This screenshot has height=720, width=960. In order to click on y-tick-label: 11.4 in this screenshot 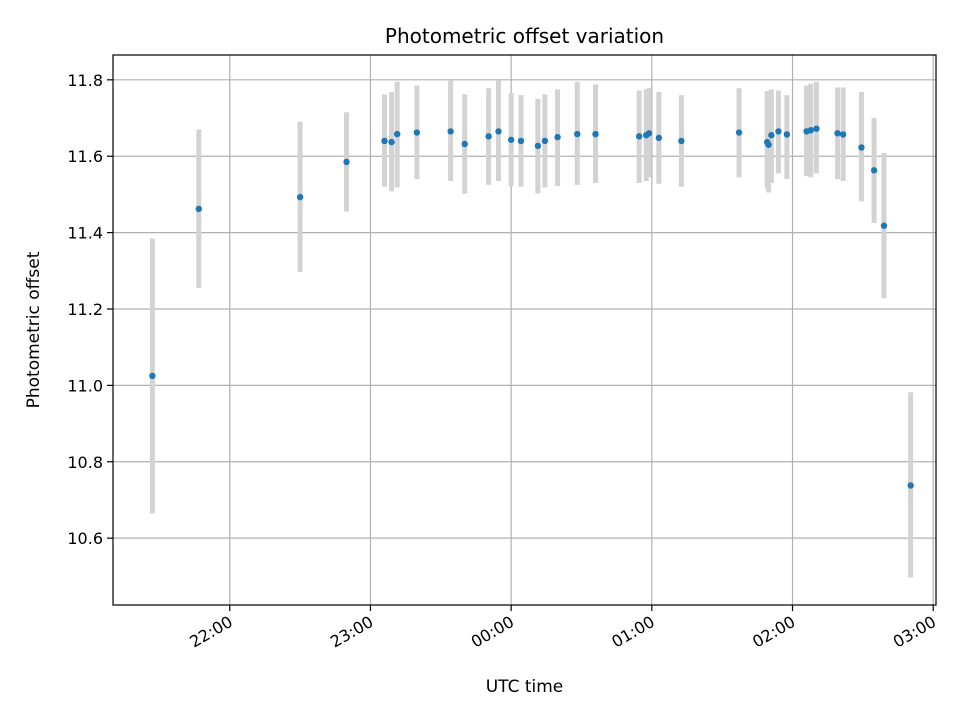, I will do `click(85, 233)`.